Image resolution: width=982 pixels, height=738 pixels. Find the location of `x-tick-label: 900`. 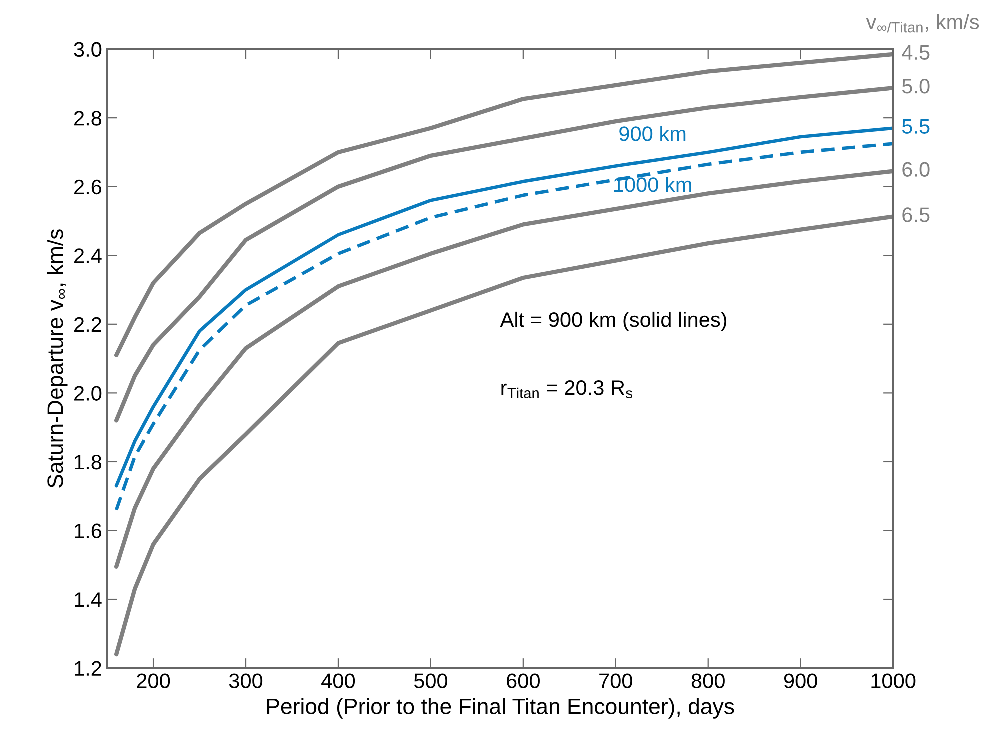

x-tick-label: 900 is located at coordinates (801, 681).